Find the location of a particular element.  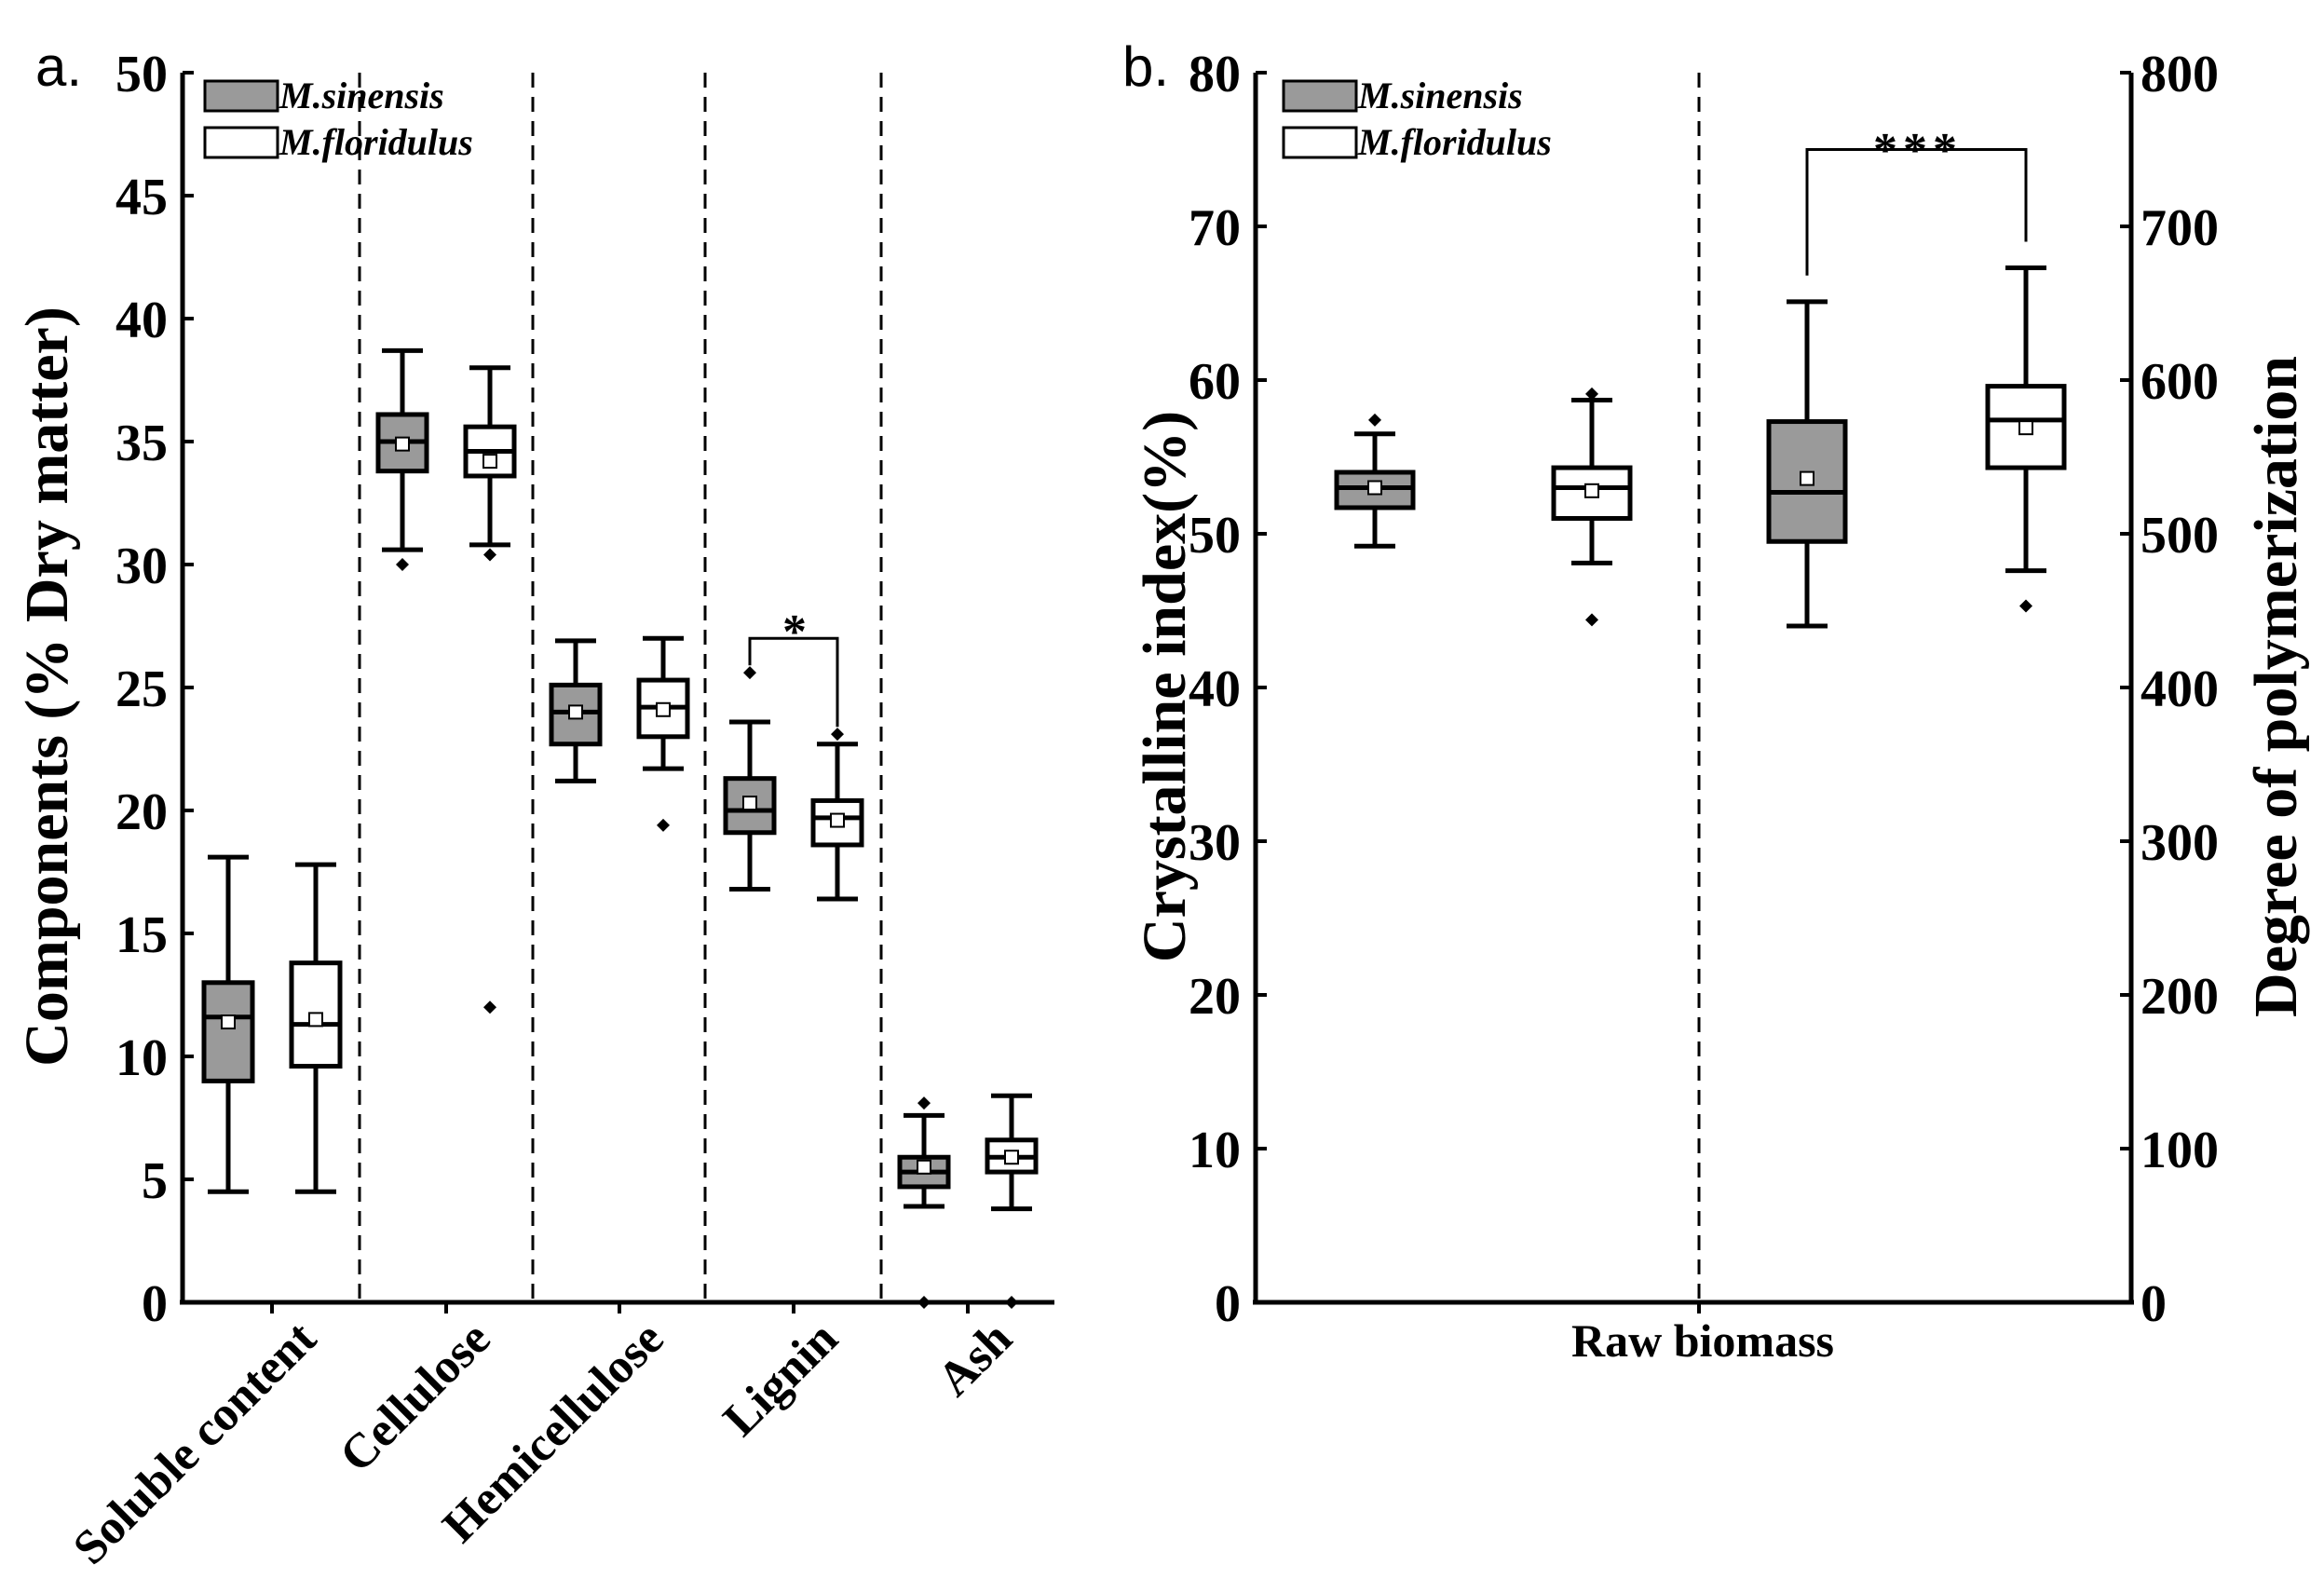

y-tick-label: 70 is located at coordinates (1215, 228).